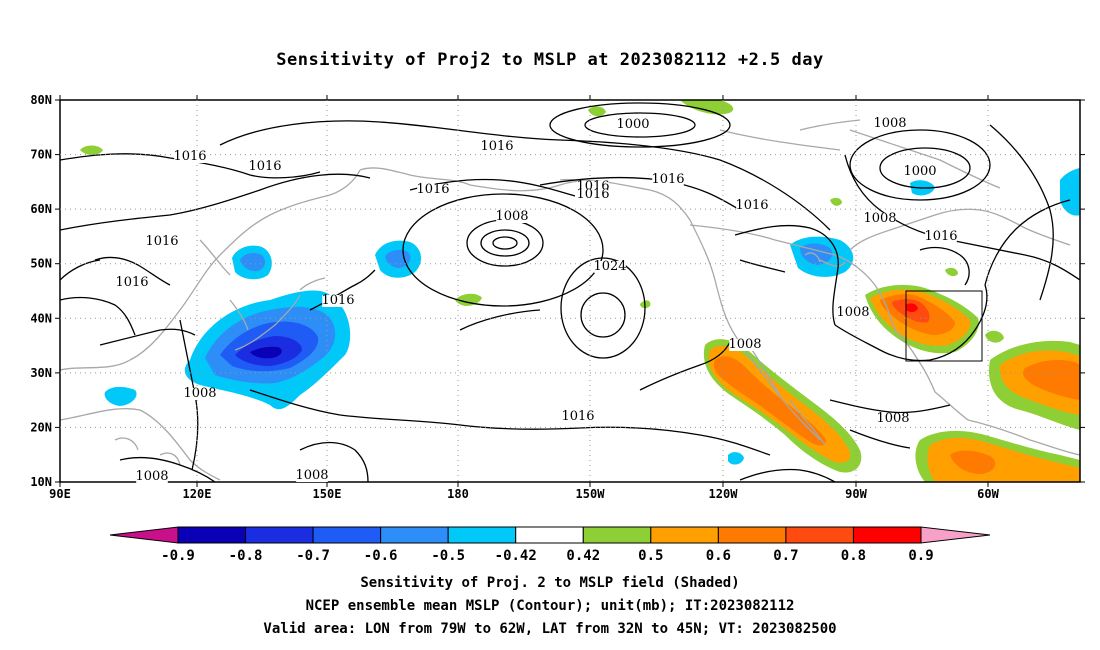 This screenshot has height=650, width=1100. Describe the element at coordinates (650, 556) in the screenshot. I see `colorbar-label: 0.5` at that location.